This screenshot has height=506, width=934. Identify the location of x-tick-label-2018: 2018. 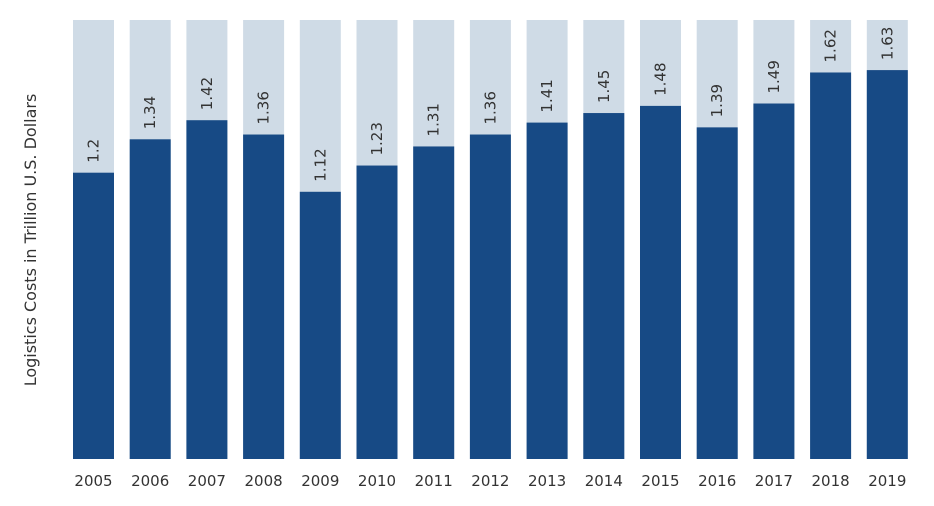
(831, 481).